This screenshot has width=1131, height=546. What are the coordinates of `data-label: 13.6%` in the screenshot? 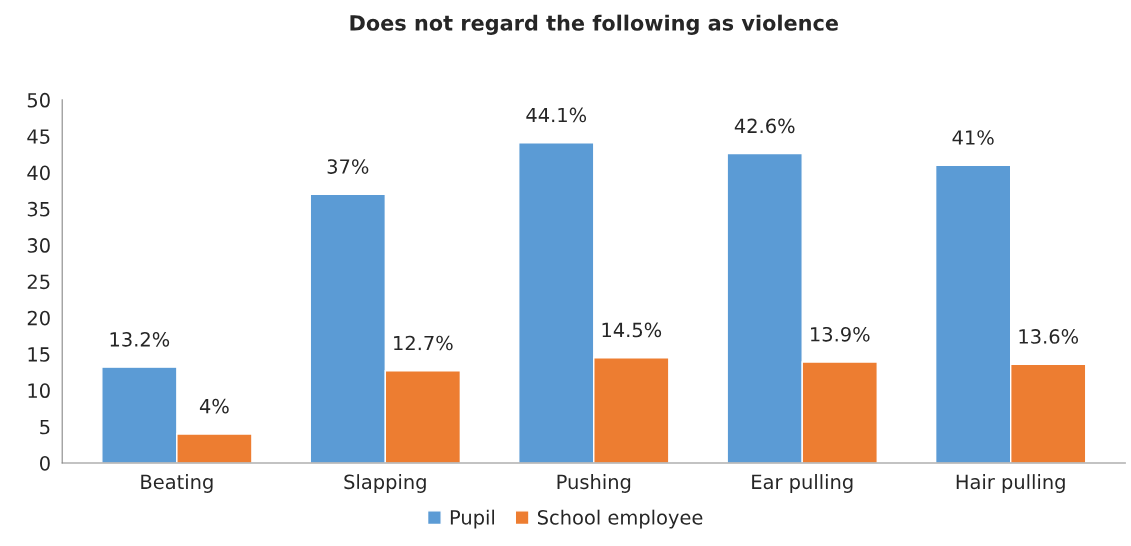 It's located at (1049, 336).